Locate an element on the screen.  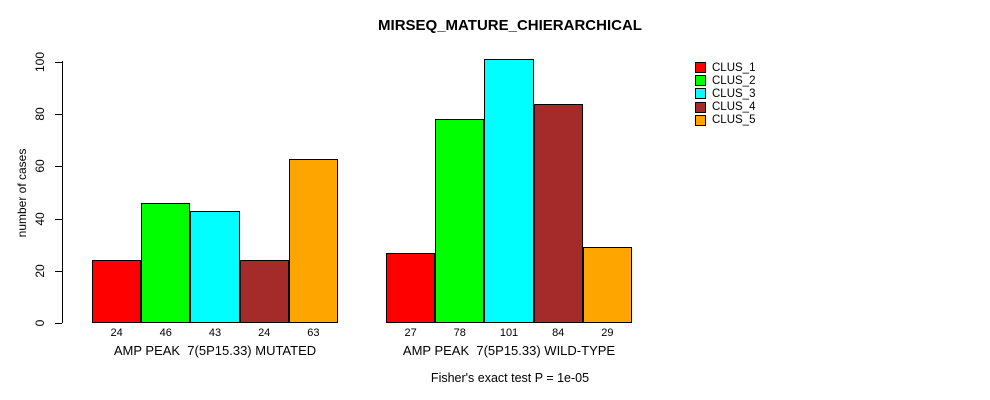
group-label-1: AMP PEAK 7(5P15.33) MUTATED is located at coordinates (215, 350).